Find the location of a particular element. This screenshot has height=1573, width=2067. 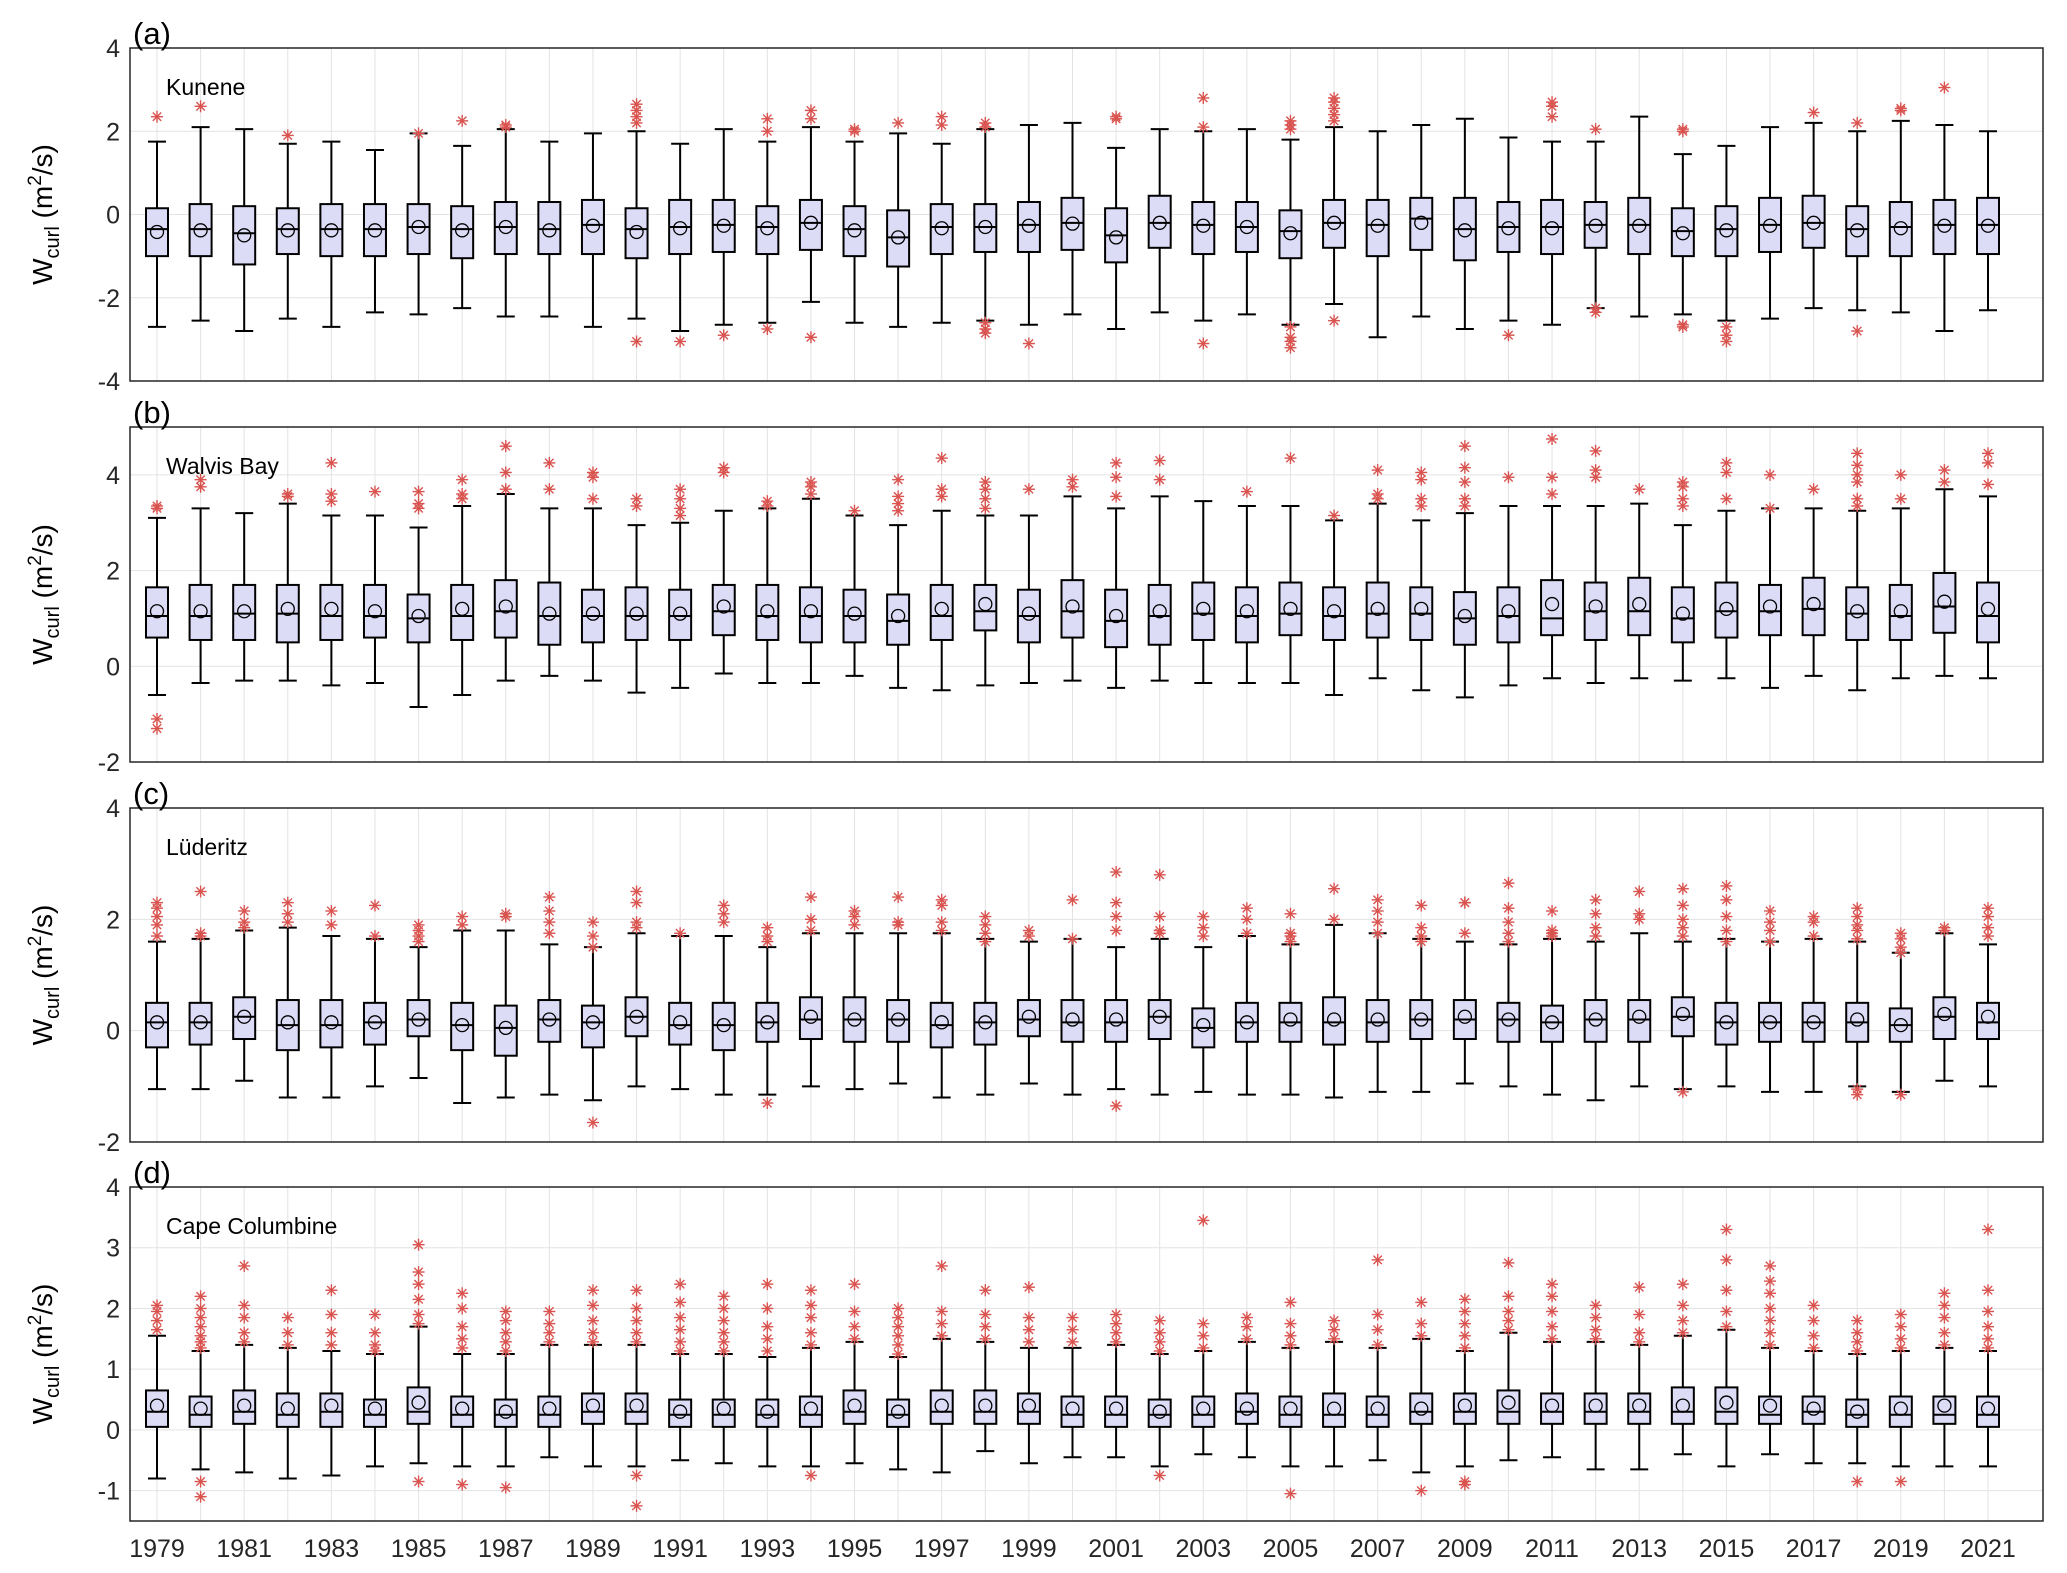

y-axis-label-main: W is located at coordinates (42, 1031).